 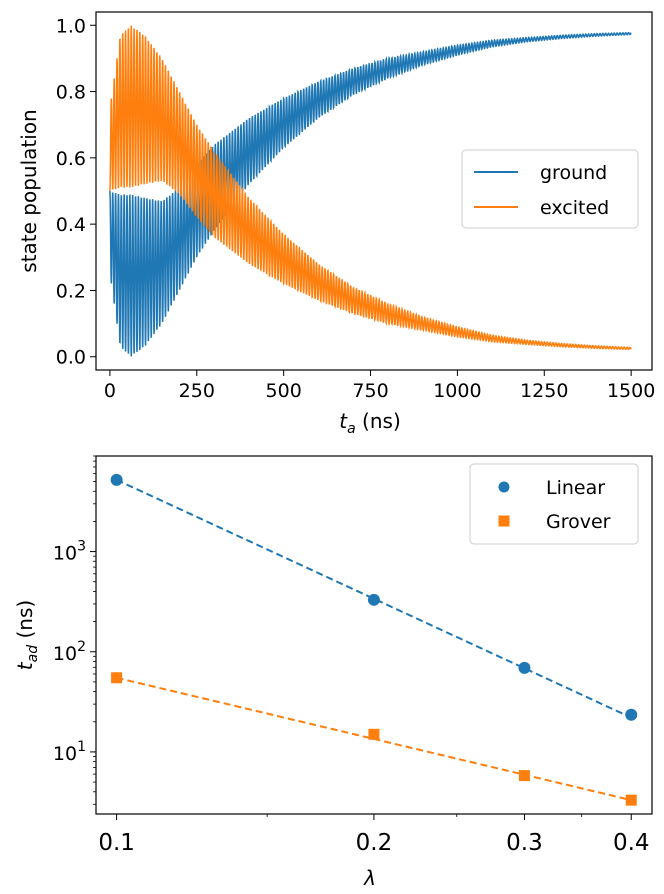 What do you see at coordinates (110, 391) in the screenshot?
I see `top-x-tick-label: 0` at bounding box center [110, 391].